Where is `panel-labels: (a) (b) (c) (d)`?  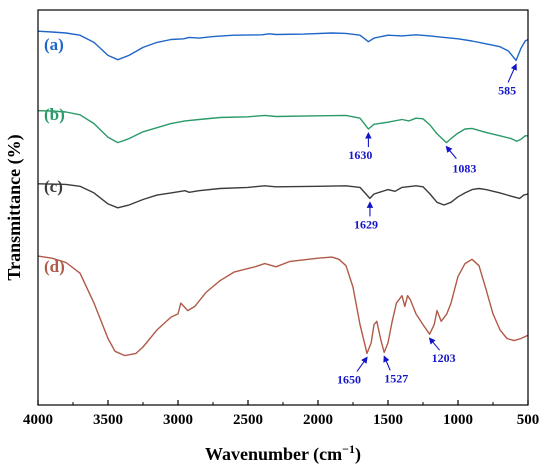
panel-labels: (a) (b) (c) (d) is located at coordinates (54, 155).